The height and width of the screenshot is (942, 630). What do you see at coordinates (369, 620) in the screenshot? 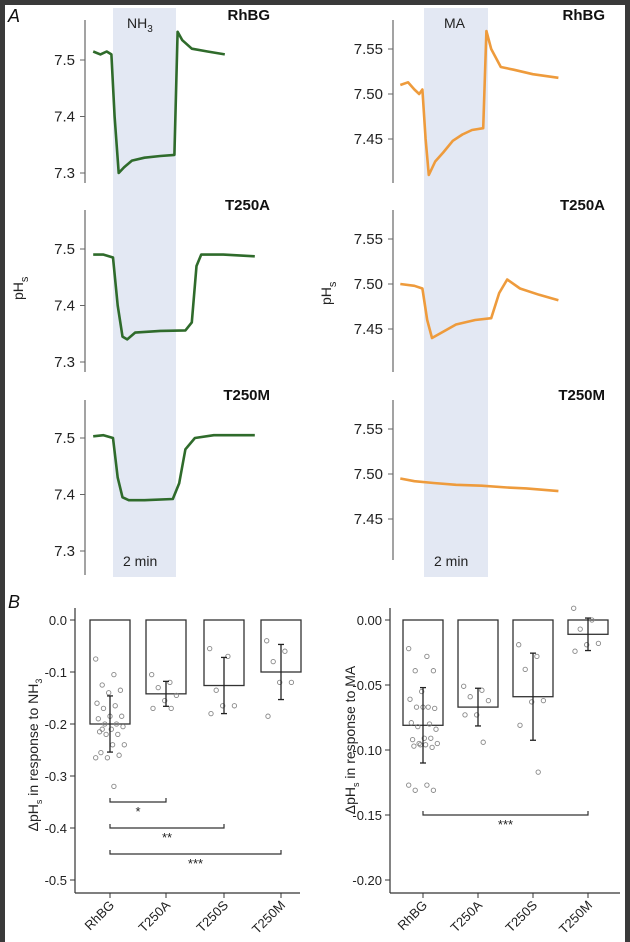
I see `y-tick-label: 0.00` at bounding box center [369, 620].